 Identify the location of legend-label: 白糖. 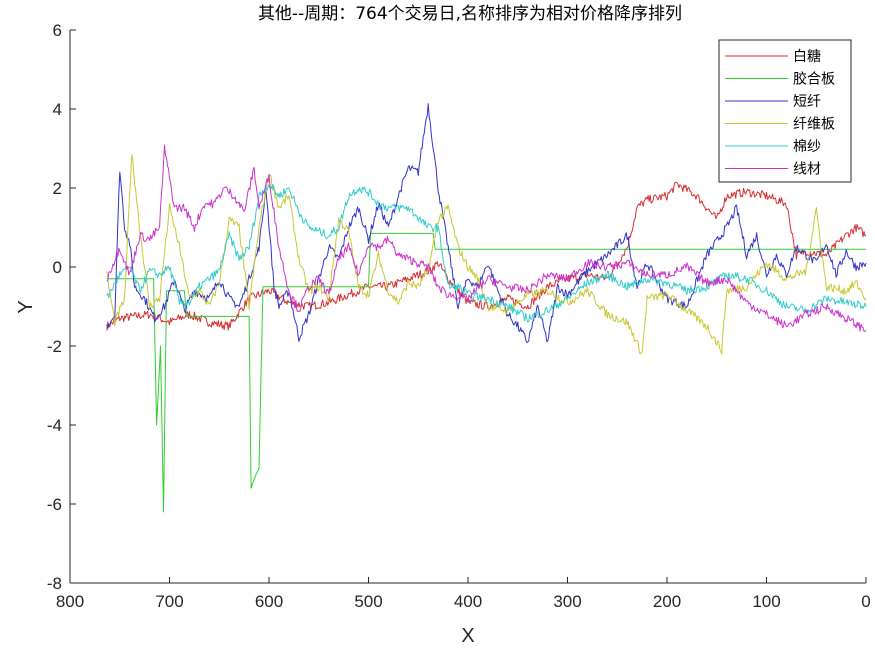
(807, 57).